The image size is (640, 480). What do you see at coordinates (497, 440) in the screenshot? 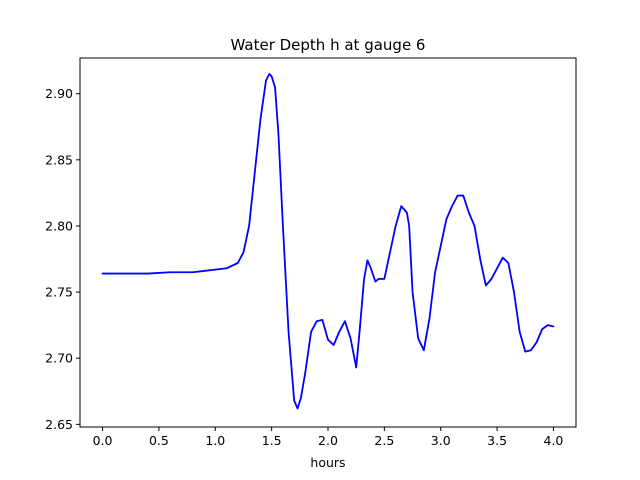
I see `x-tick-label: 3.5` at bounding box center [497, 440].